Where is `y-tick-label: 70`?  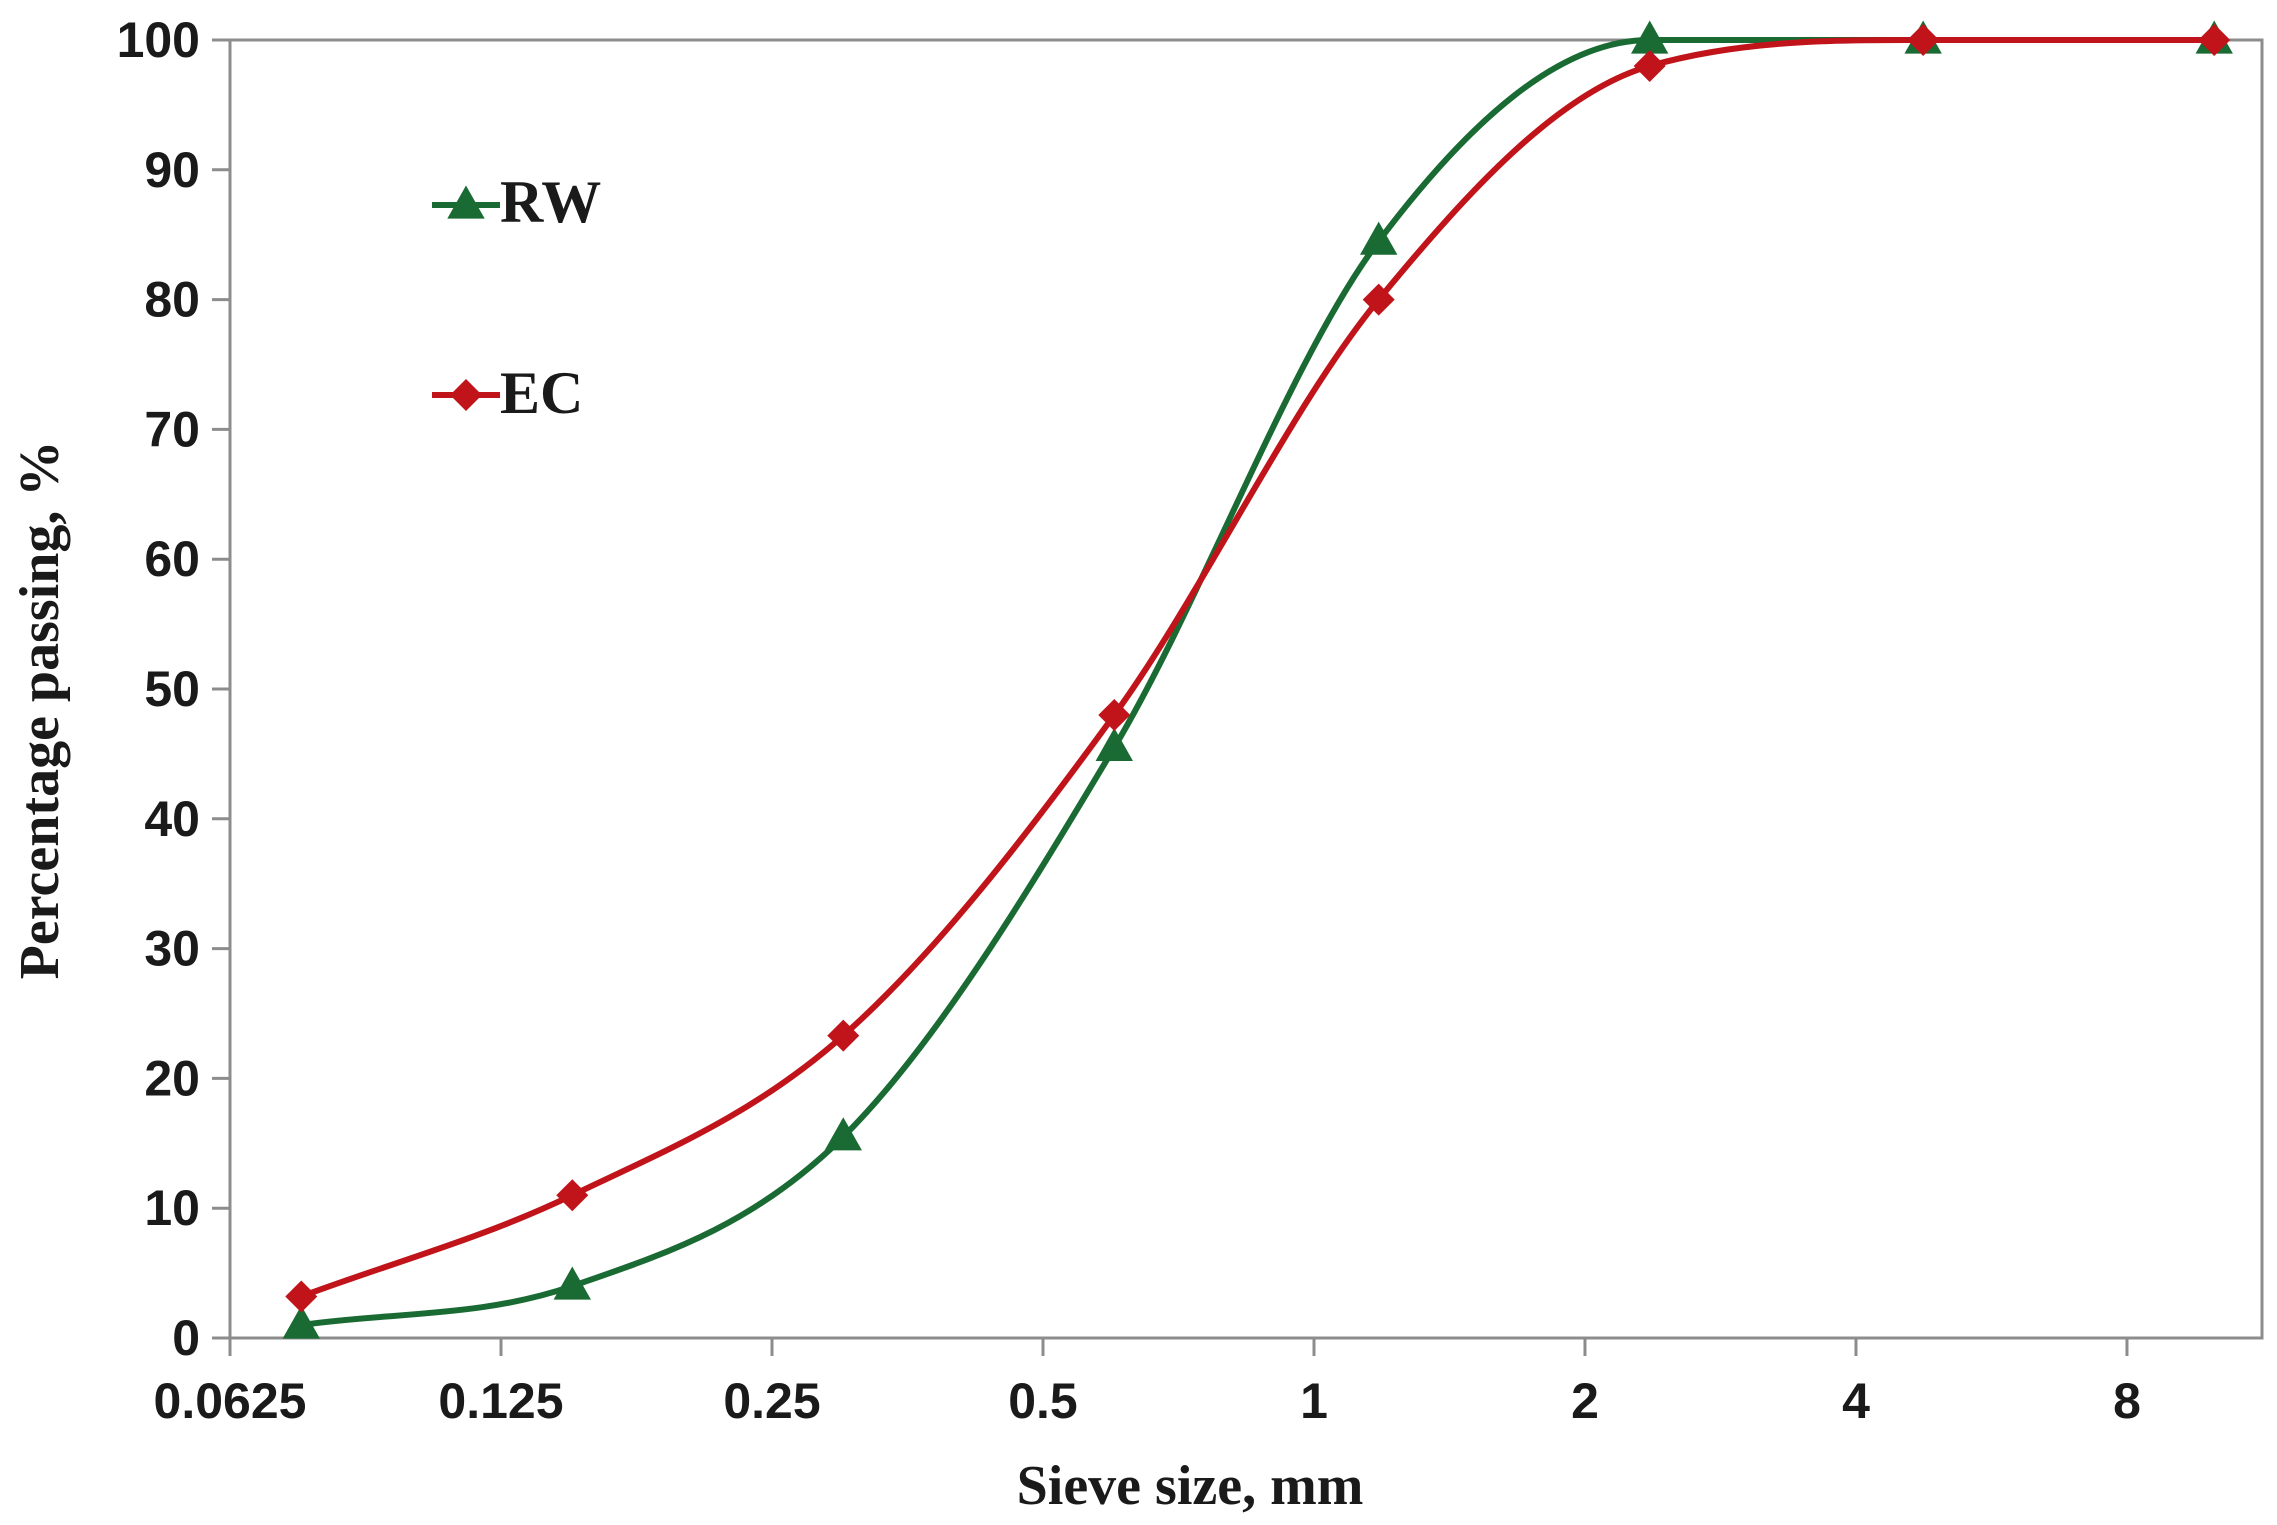 y-tick-label: 70 is located at coordinates (172, 429).